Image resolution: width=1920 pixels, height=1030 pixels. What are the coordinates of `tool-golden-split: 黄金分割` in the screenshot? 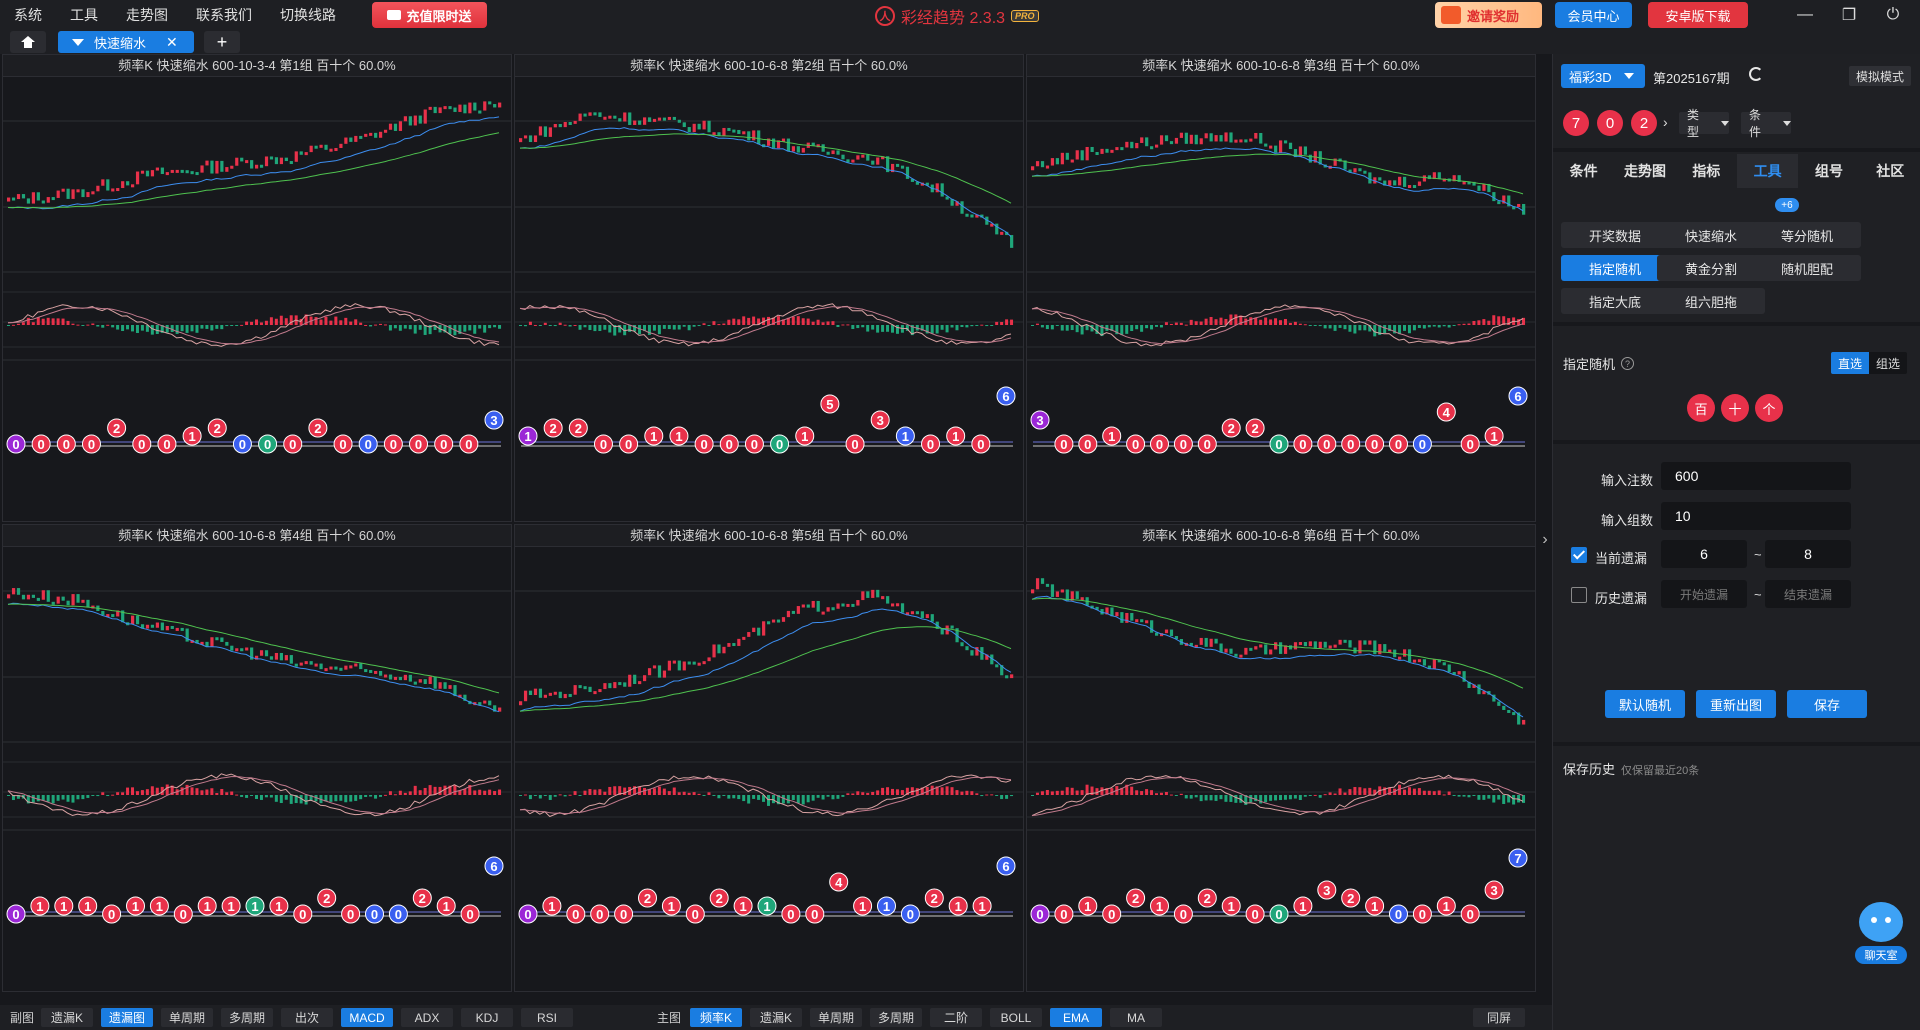 It's located at (1711, 268).